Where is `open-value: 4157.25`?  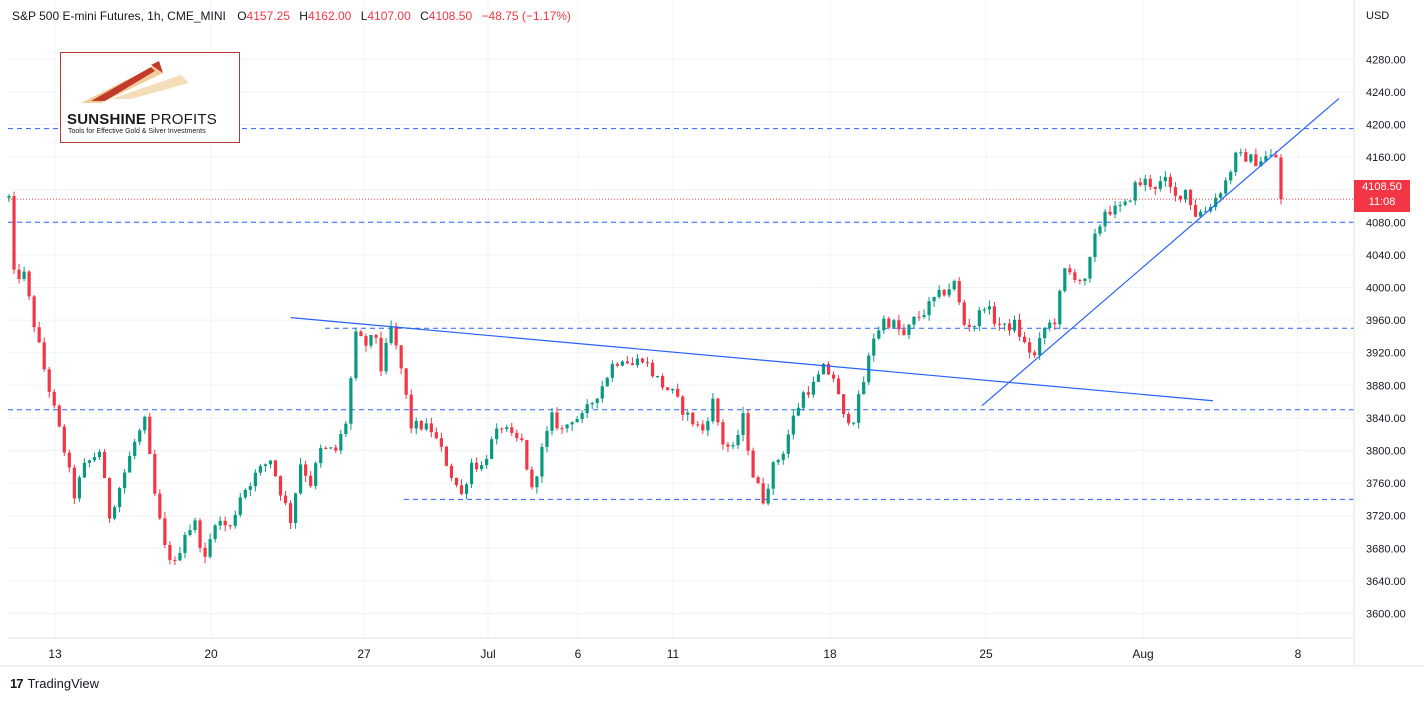 open-value: 4157.25 is located at coordinates (268, 16).